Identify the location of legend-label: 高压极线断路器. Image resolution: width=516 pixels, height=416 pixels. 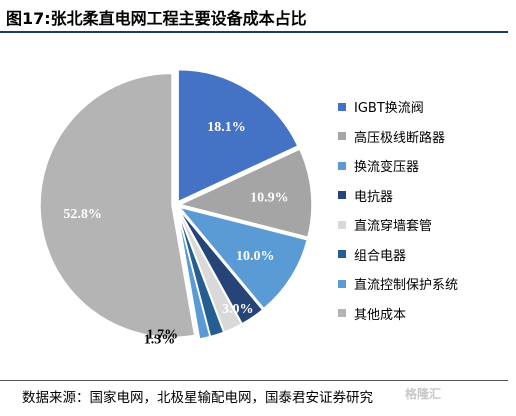
(400, 138).